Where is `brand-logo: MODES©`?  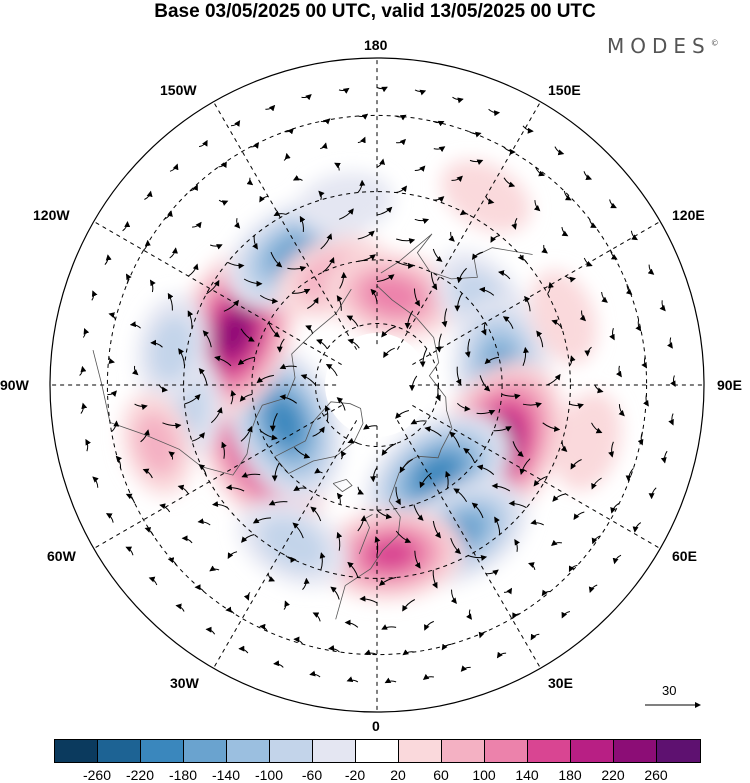
brand-logo: MODES© is located at coordinates (663, 46).